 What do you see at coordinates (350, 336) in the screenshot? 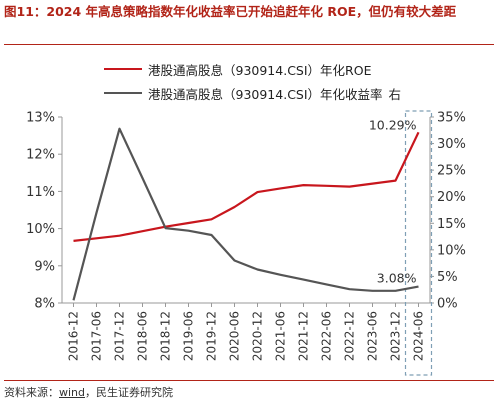
I see `x-axis-tick-label: 2022-12` at bounding box center [350, 336].